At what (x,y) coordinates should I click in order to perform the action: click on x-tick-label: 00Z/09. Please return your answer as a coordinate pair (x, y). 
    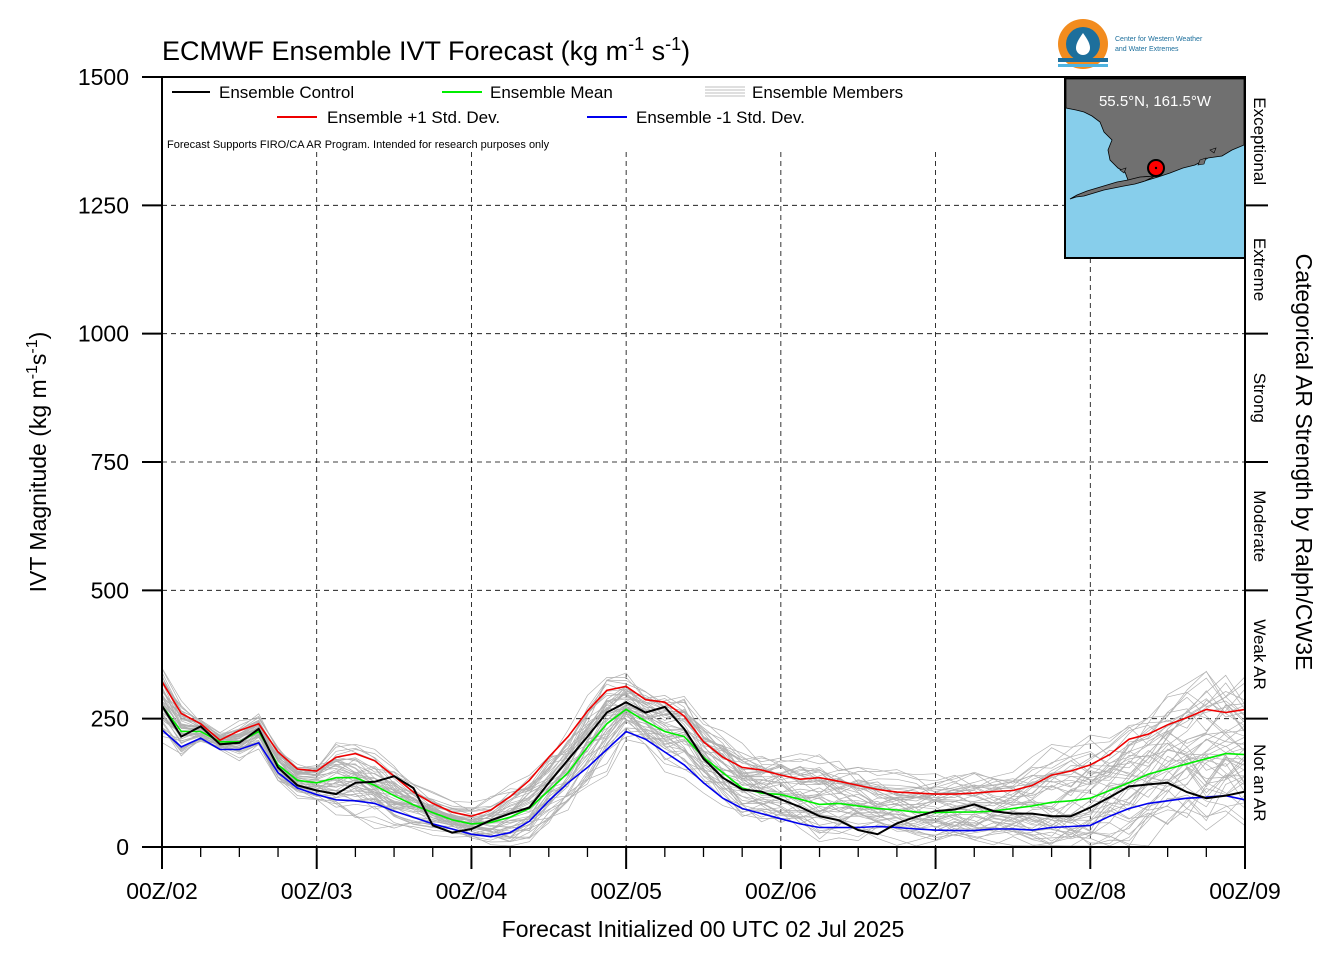
    Looking at the image, I should click on (1245, 891).